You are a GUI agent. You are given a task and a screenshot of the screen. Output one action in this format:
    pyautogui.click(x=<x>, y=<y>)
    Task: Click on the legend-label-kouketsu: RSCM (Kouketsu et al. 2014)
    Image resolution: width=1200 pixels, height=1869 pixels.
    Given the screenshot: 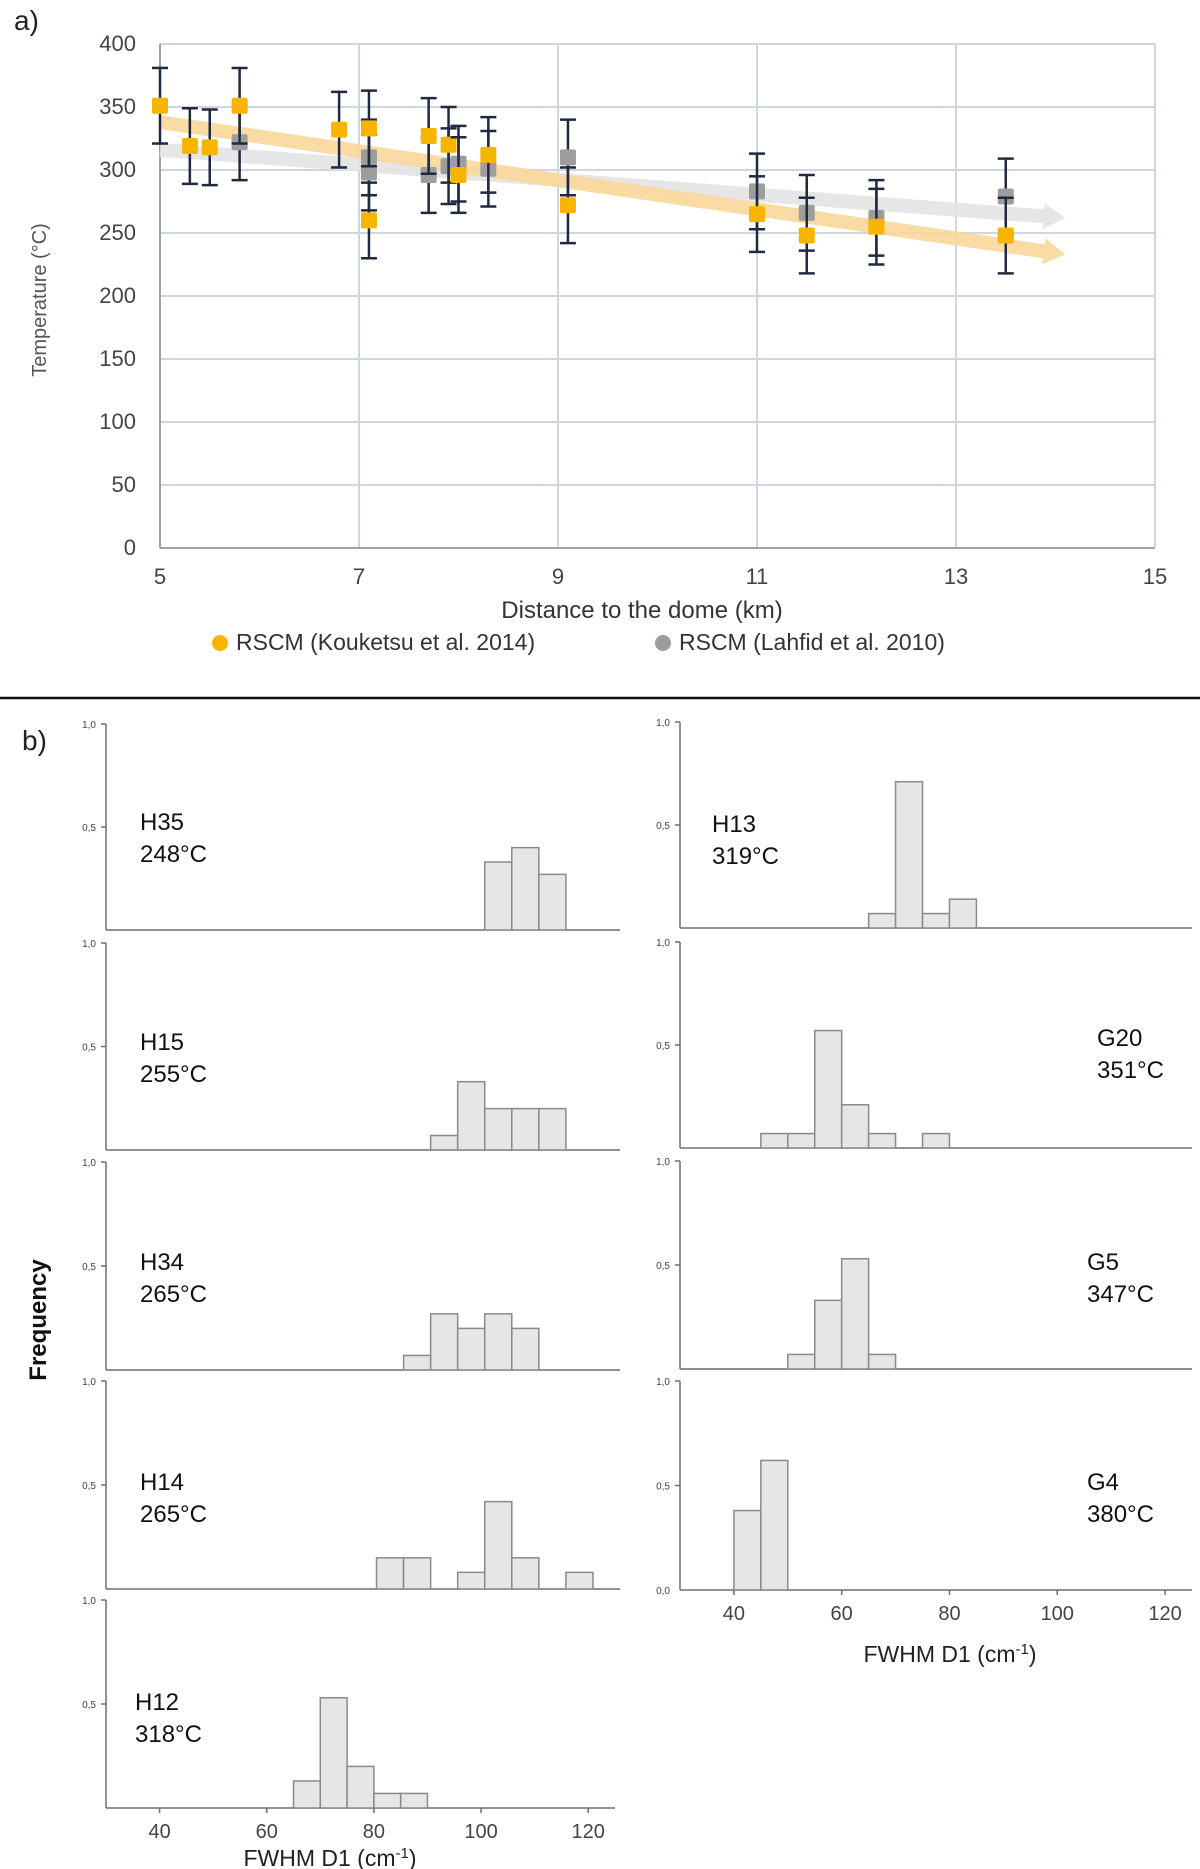 What is the action you would take?
    pyautogui.click(x=385, y=642)
    